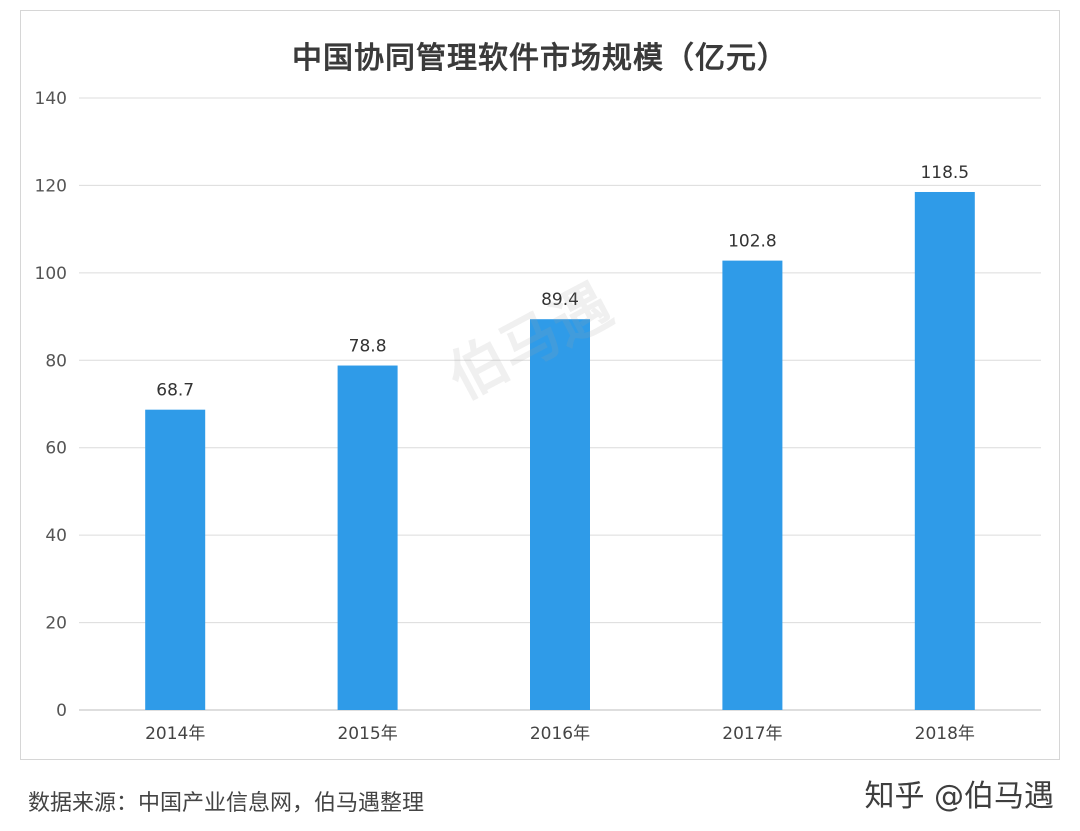  What do you see at coordinates (61, 711) in the screenshot?
I see `y-tick-label: 0` at bounding box center [61, 711].